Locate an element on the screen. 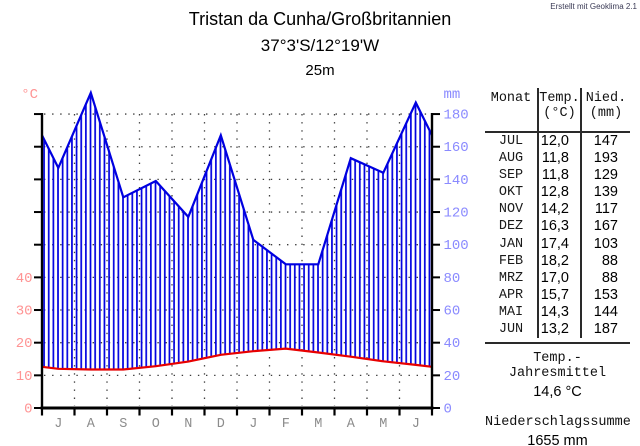 Image resolution: width=640 pixels, height=446 pixels. svg-text: 180 is located at coordinates (456, 116).